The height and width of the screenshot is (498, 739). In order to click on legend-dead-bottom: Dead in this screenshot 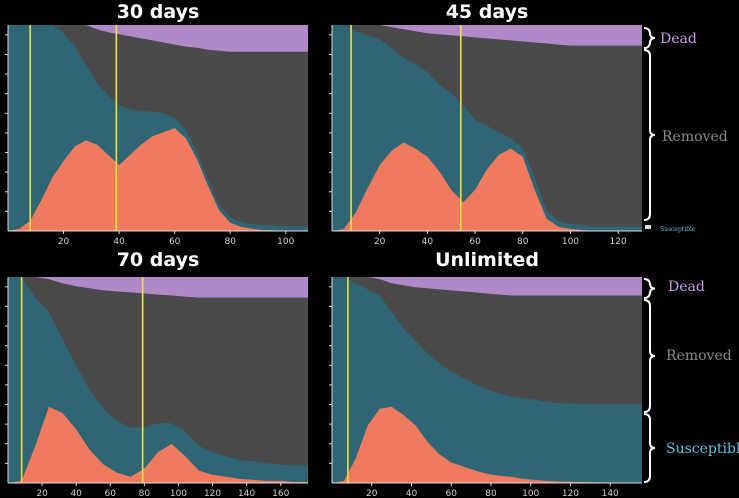, I will do `click(686, 287)`.